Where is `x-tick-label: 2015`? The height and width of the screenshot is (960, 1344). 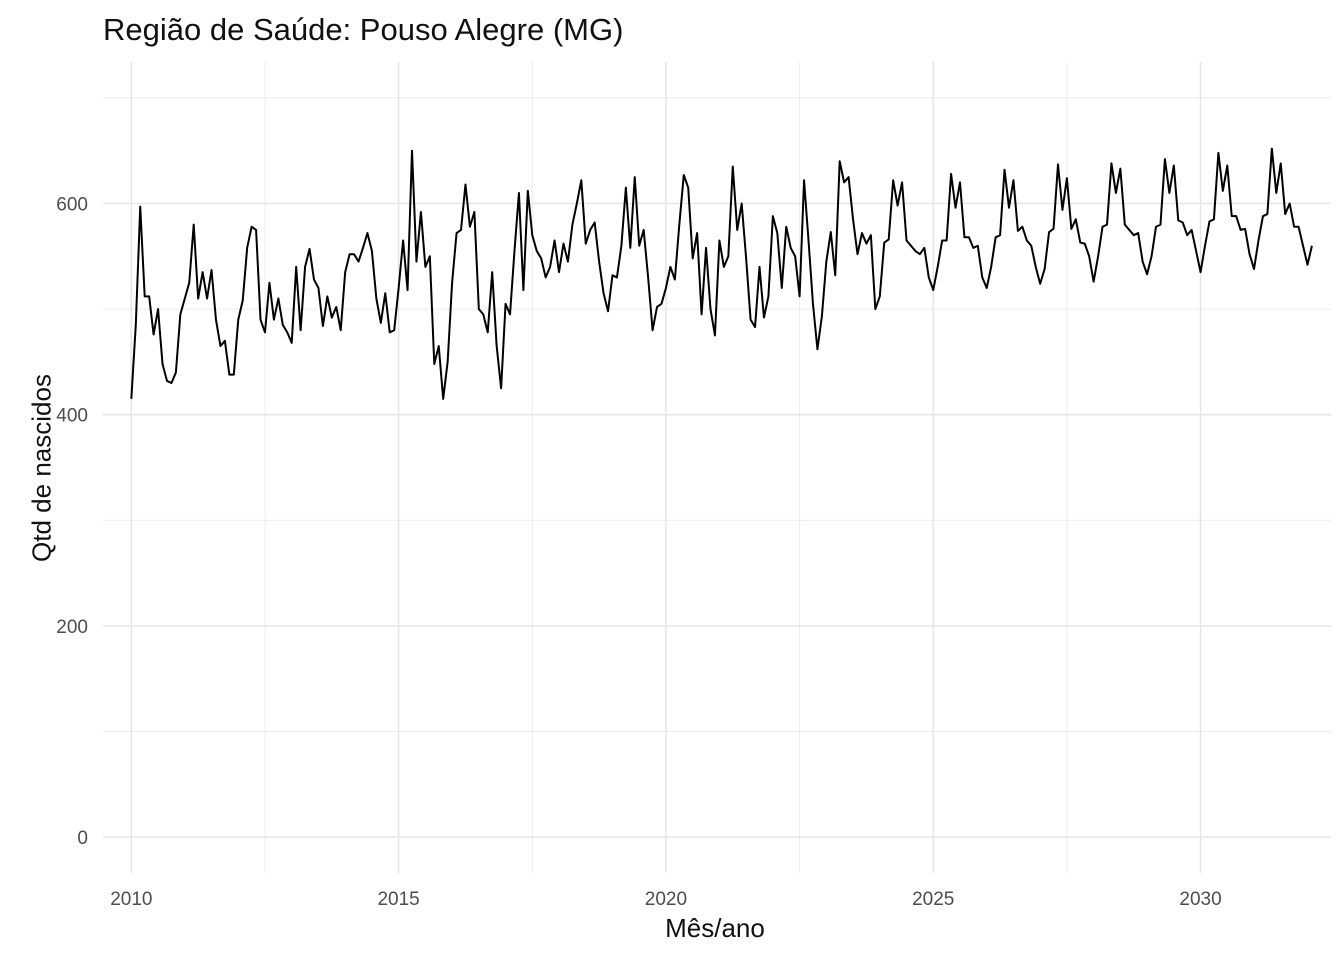 x-tick-label: 2015 is located at coordinates (398, 899).